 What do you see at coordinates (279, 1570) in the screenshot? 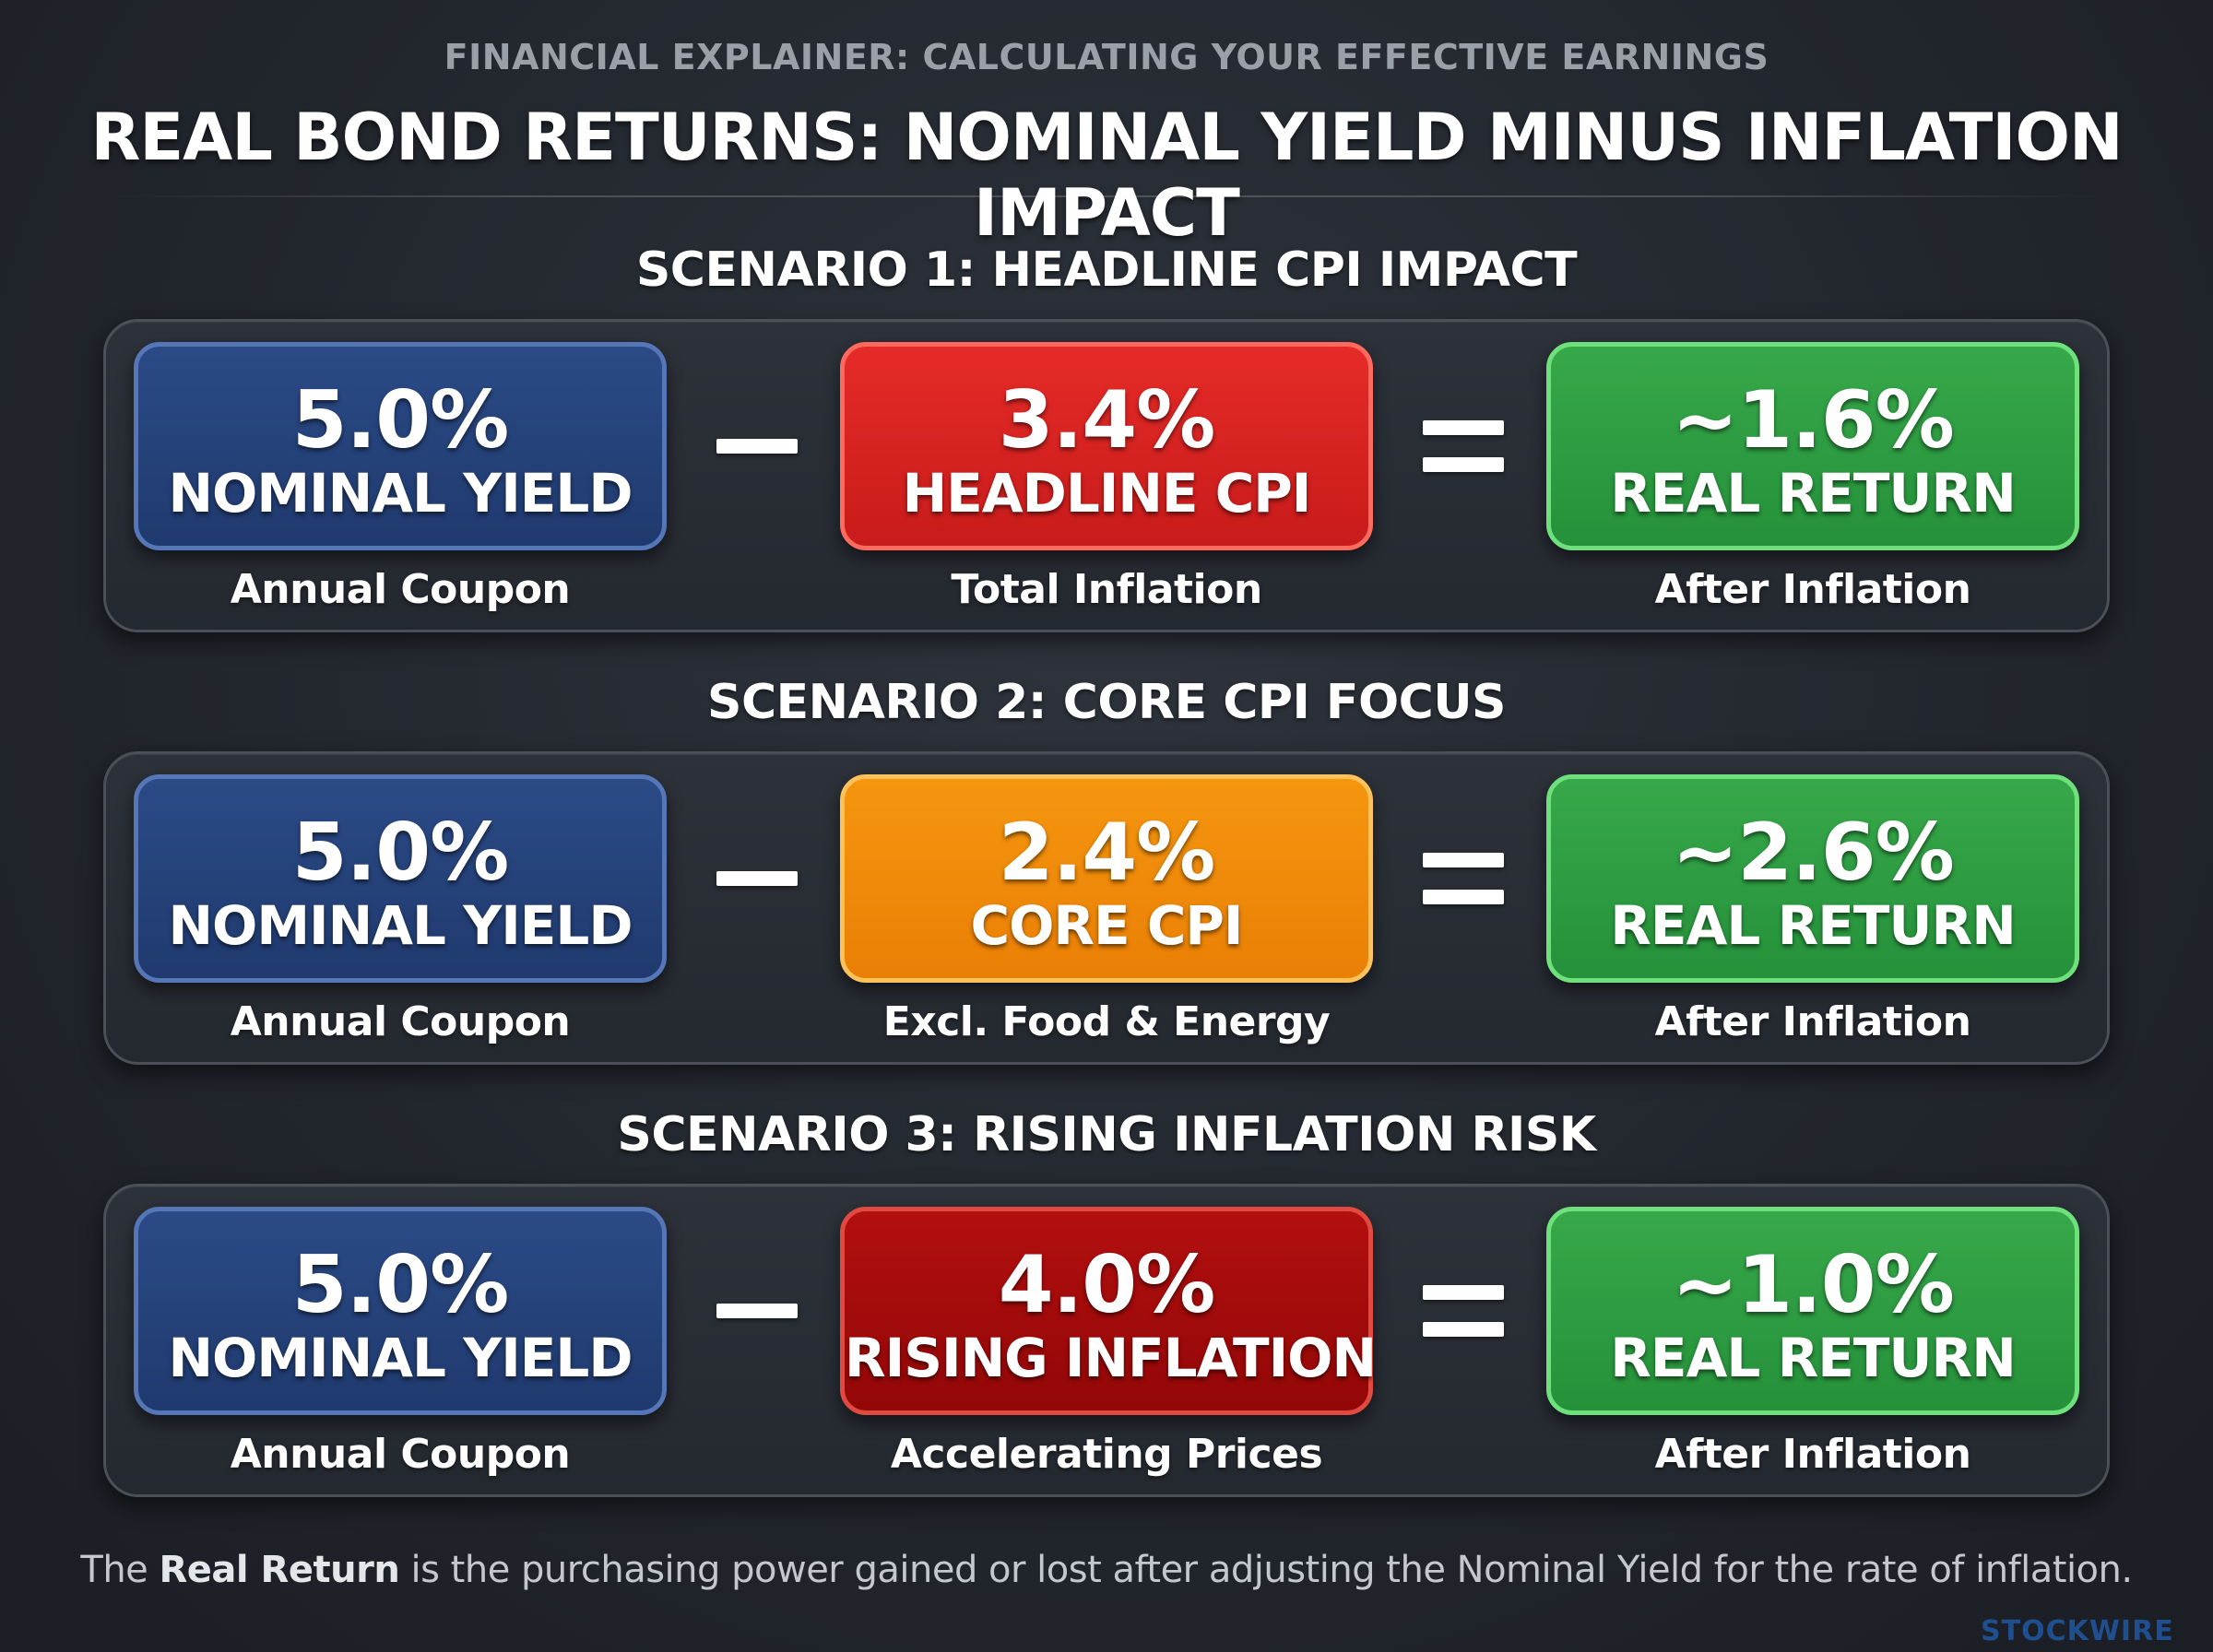
I see `footer-bold-term: Real Return` at bounding box center [279, 1570].